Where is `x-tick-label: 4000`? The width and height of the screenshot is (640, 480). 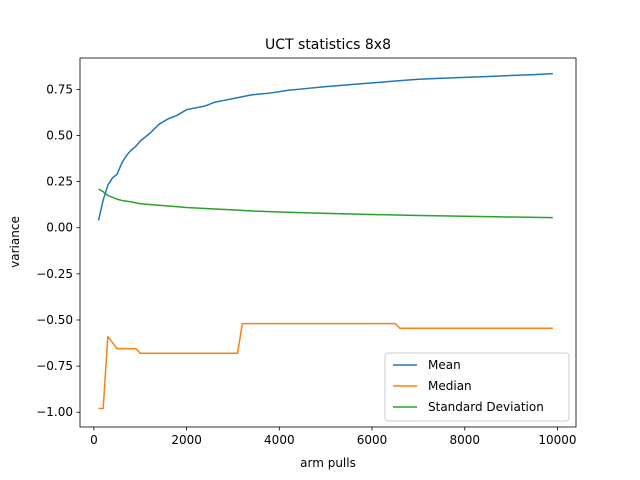 x-tick-label: 4000 is located at coordinates (279, 440).